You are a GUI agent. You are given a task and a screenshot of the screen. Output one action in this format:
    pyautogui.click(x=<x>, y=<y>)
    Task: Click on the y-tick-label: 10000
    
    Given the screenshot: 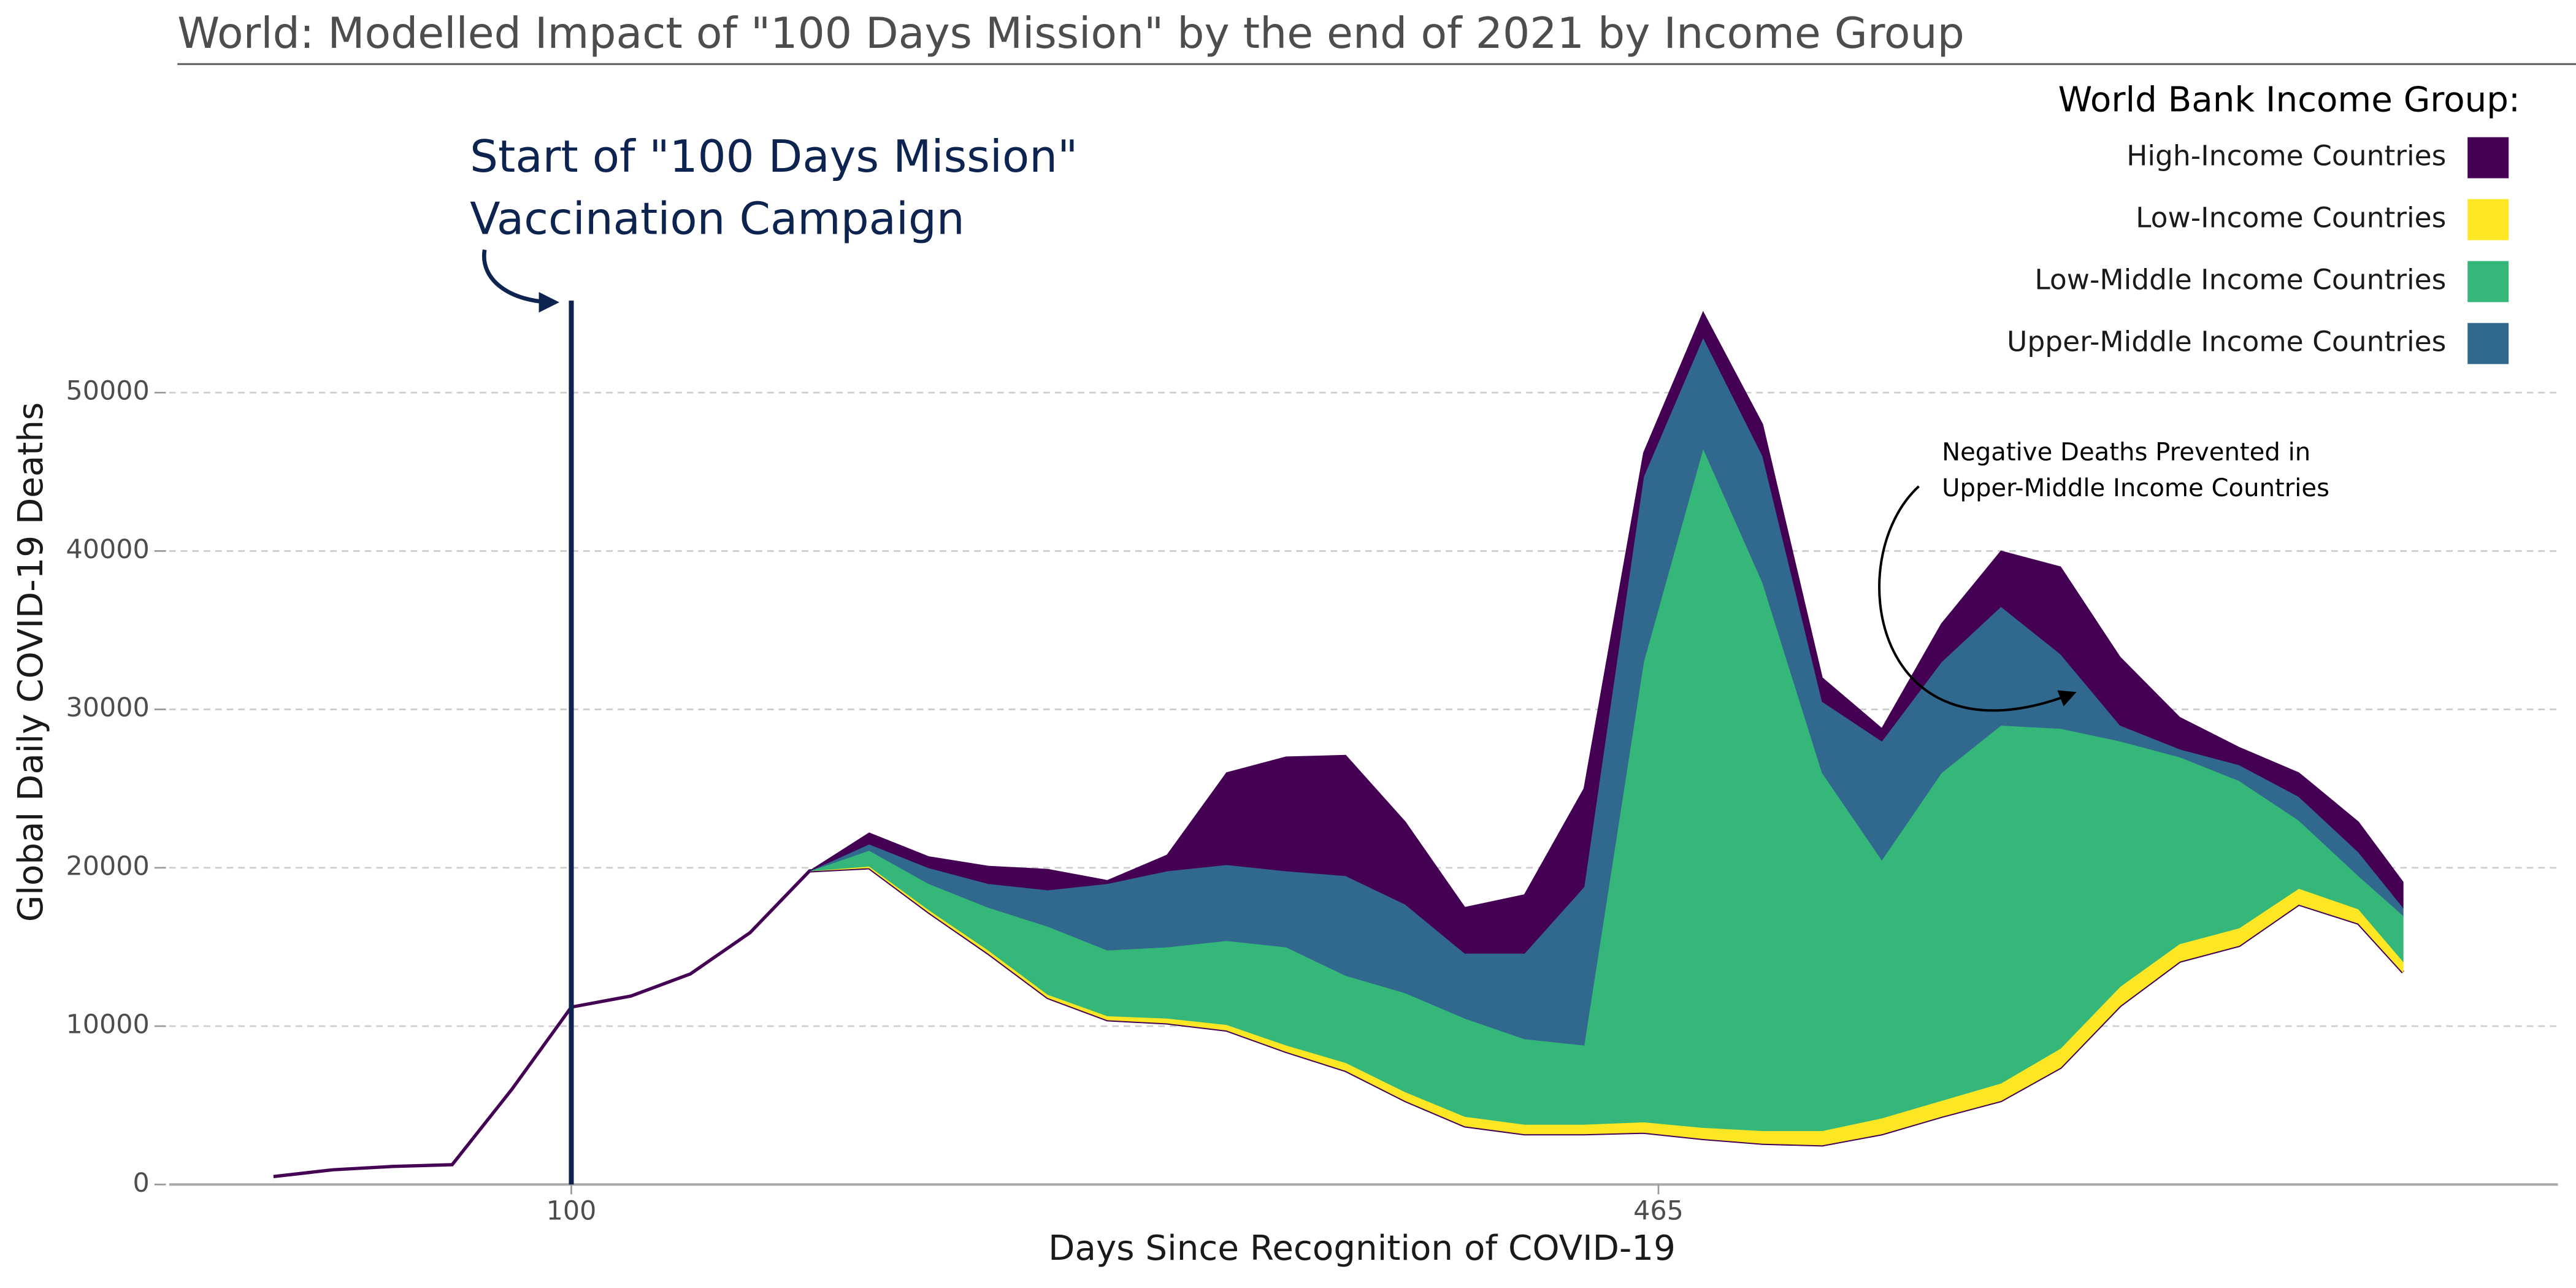 What is the action you would take?
    pyautogui.click(x=107, y=1025)
    